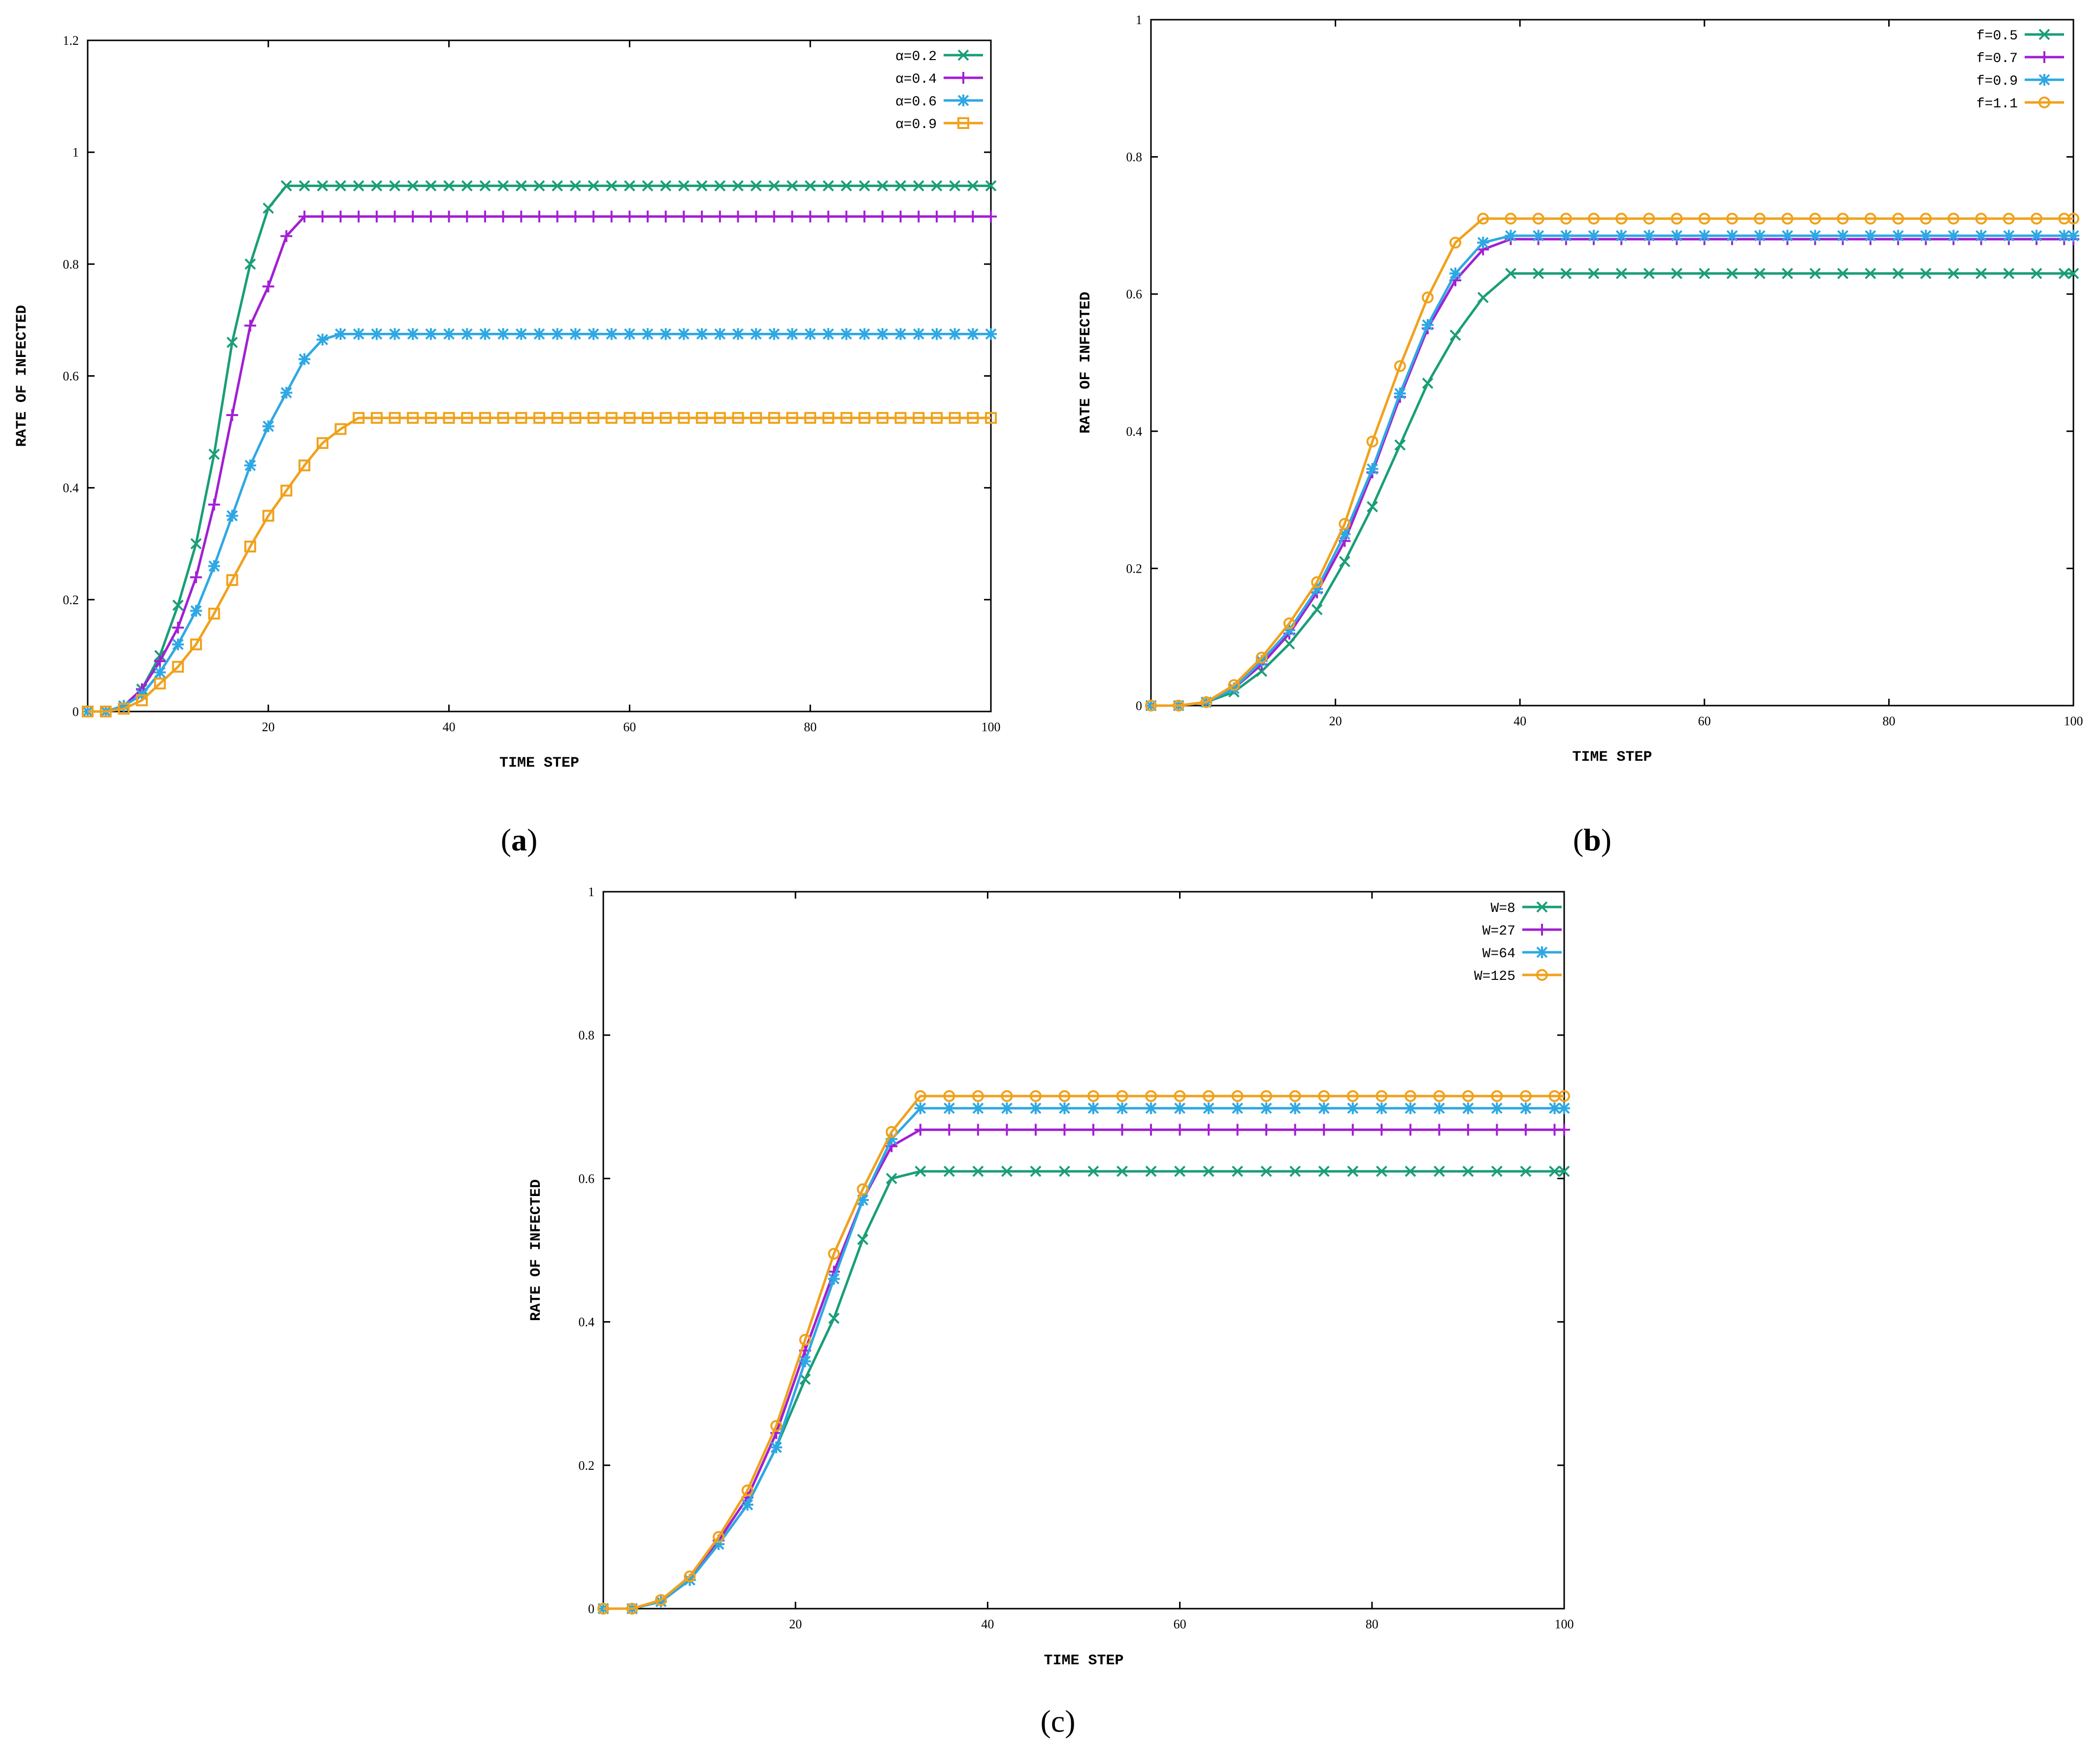  Describe the element at coordinates (916, 124) in the screenshot. I see `legend-label: α=0.9` at that location.